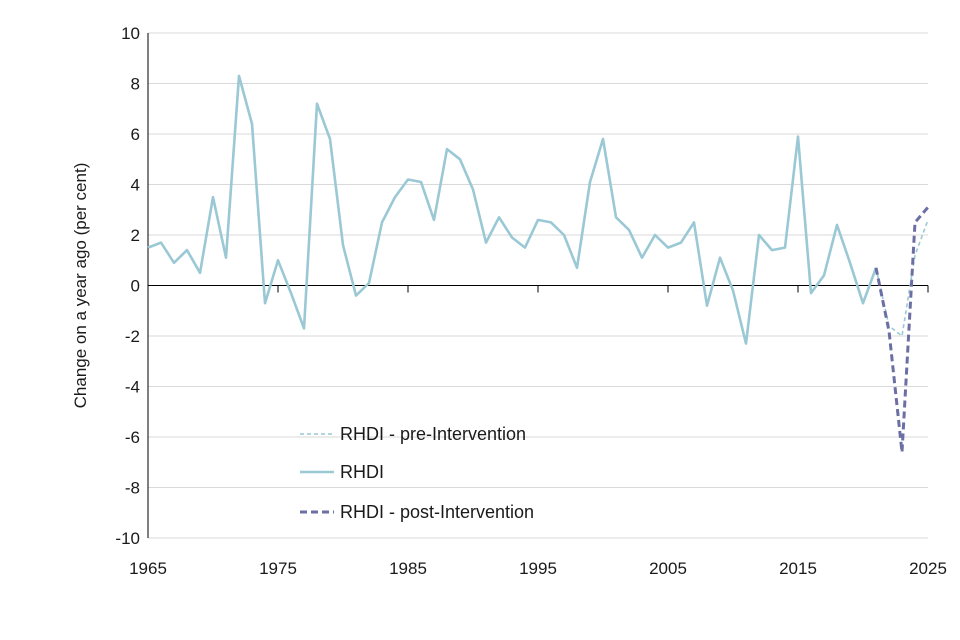  What do you see at coordinates (80, 286) in the screenshot?
I see `y-axis-title: Change on a year ago (per cent)` at bounding box center [80, 286].